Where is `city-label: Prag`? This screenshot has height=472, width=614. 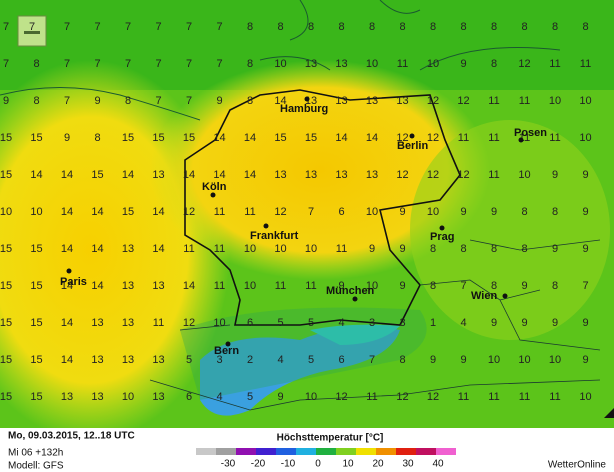
city-label: Prag is located at coordinates (442, 237).